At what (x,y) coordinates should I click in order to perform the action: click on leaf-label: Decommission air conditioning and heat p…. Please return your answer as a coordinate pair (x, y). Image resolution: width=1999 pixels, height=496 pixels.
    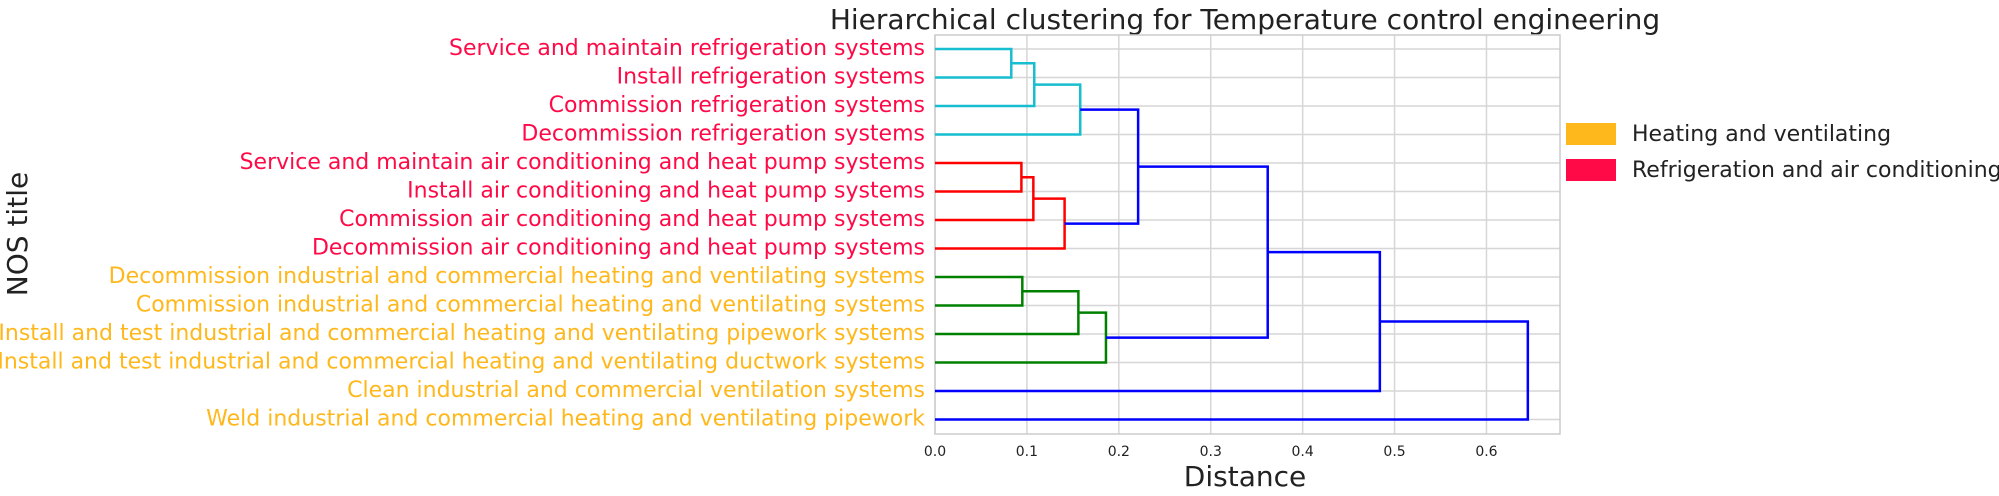
    Looking at the image, I should click on (618, 248).